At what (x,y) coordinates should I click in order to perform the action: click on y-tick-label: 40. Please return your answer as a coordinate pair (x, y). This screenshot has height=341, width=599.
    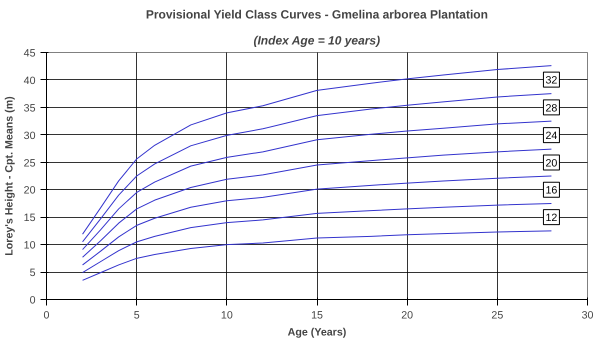
    Looking at the image, I should click on (30, 80).